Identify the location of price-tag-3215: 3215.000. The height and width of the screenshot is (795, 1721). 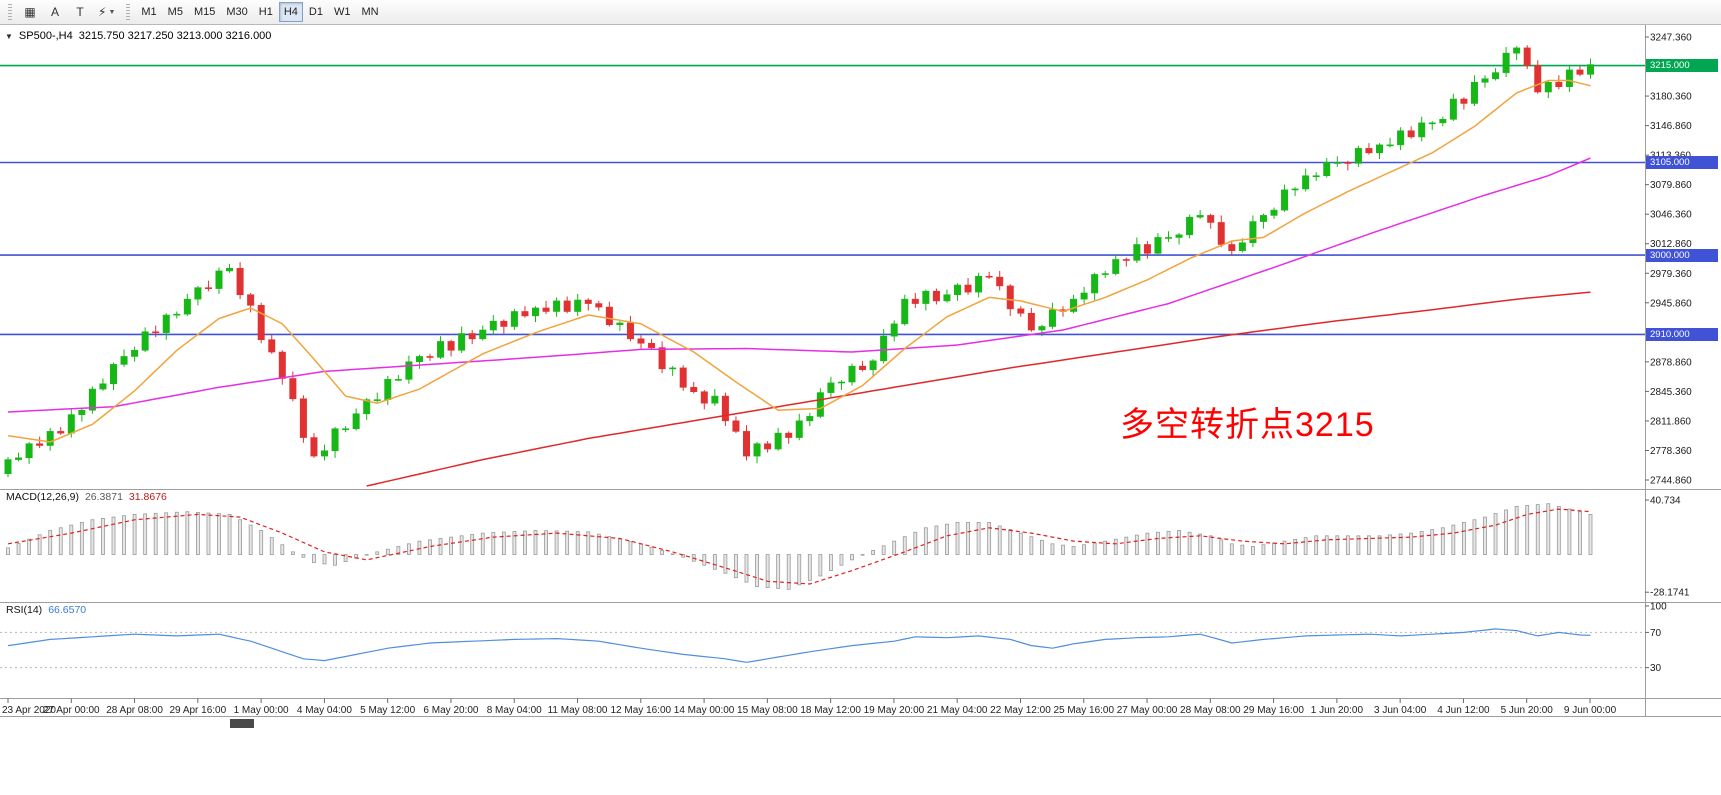
(1682, 66).